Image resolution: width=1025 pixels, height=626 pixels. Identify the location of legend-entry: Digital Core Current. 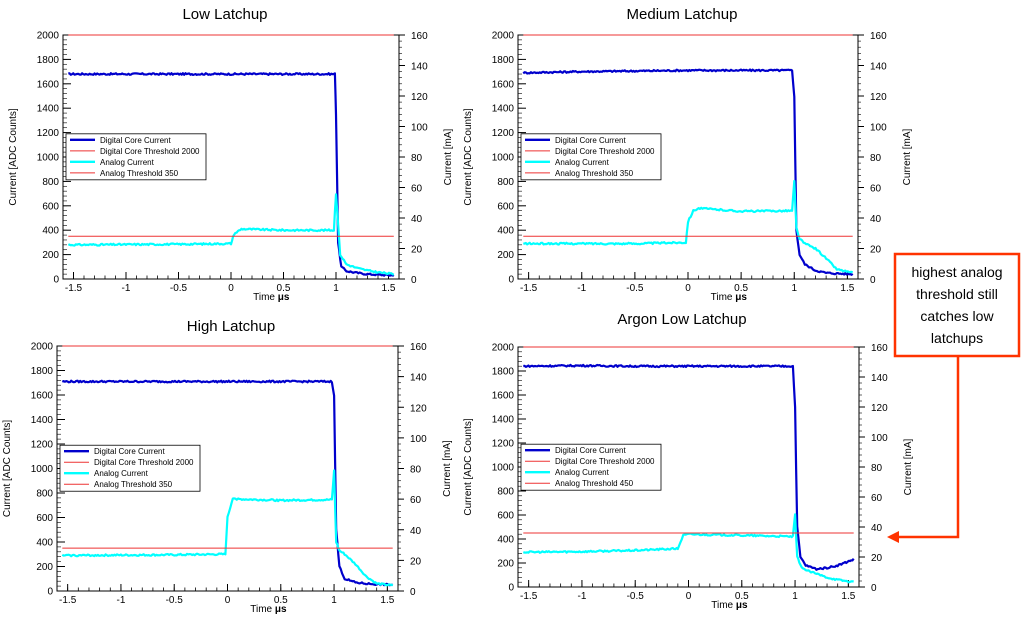
(129, 451).